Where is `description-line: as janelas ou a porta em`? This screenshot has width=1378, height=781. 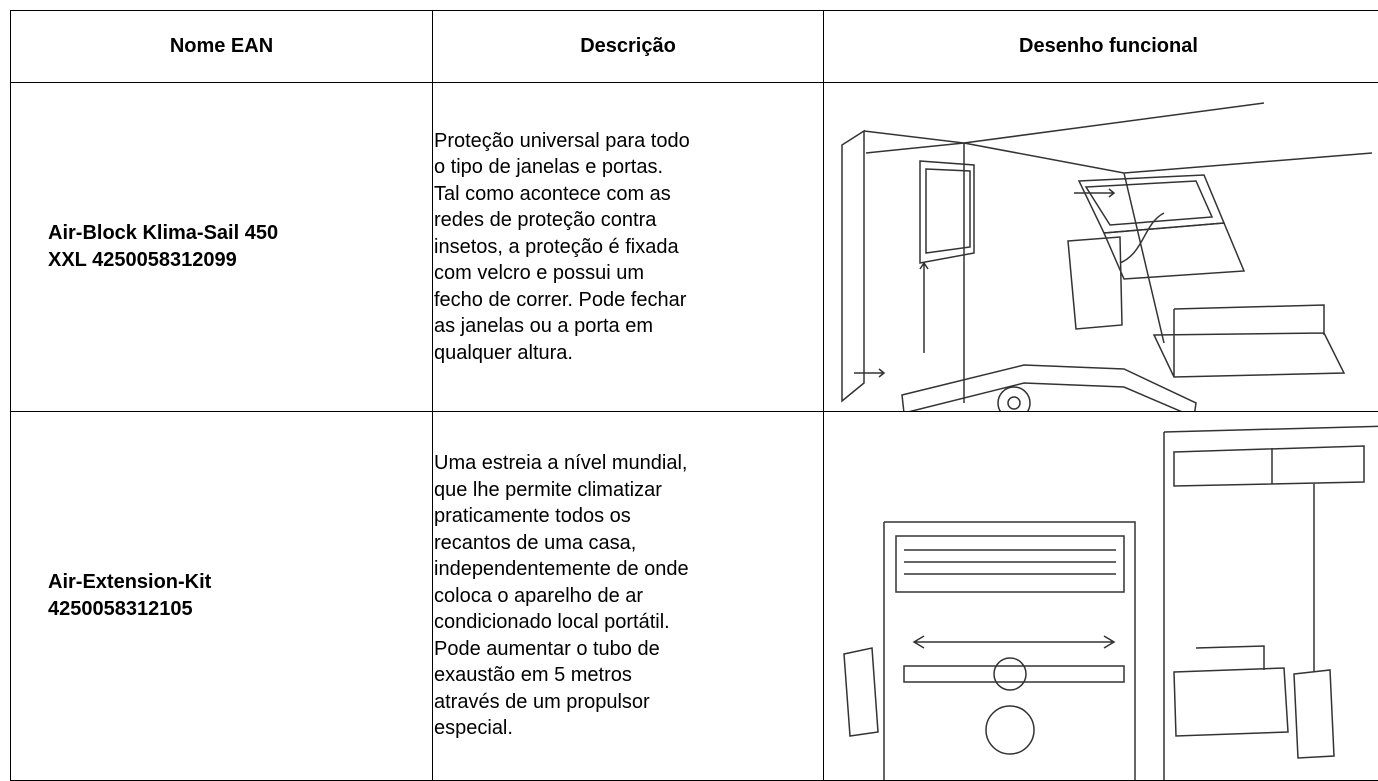 description-line: as janelas ou a porta em is located at coordinates (628, 326).